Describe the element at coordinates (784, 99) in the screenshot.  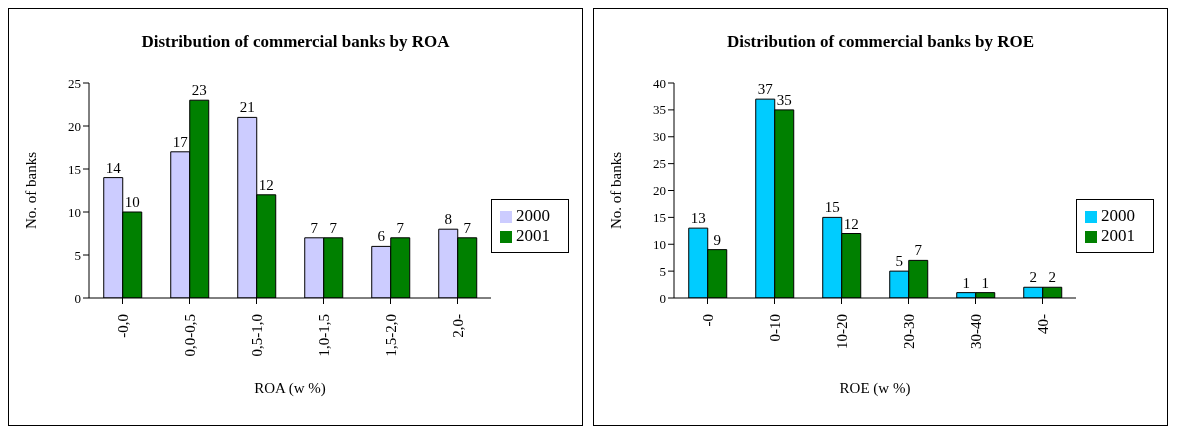
I see `data-label: 35` at that location.